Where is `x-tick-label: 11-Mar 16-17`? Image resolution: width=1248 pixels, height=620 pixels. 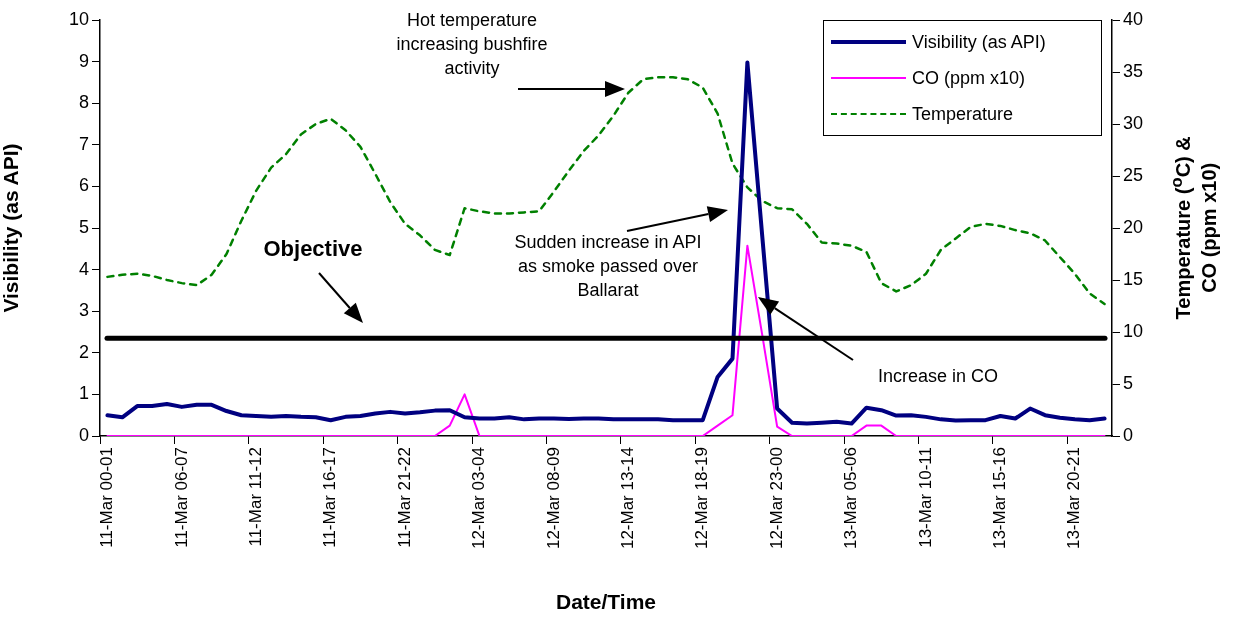
x-tick-label: 11-Mar 16-17 is located at coordinates (330, 497).